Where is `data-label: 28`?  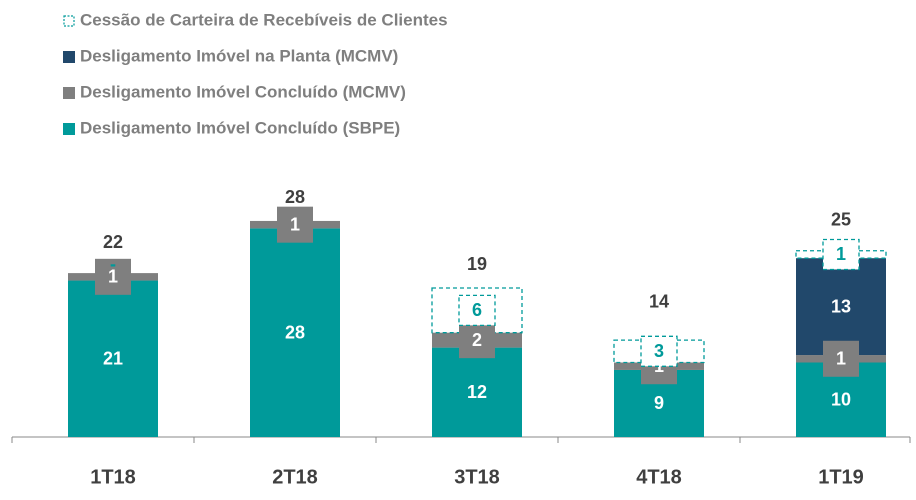
data-label: 28 is located at coordinates (295, 332).